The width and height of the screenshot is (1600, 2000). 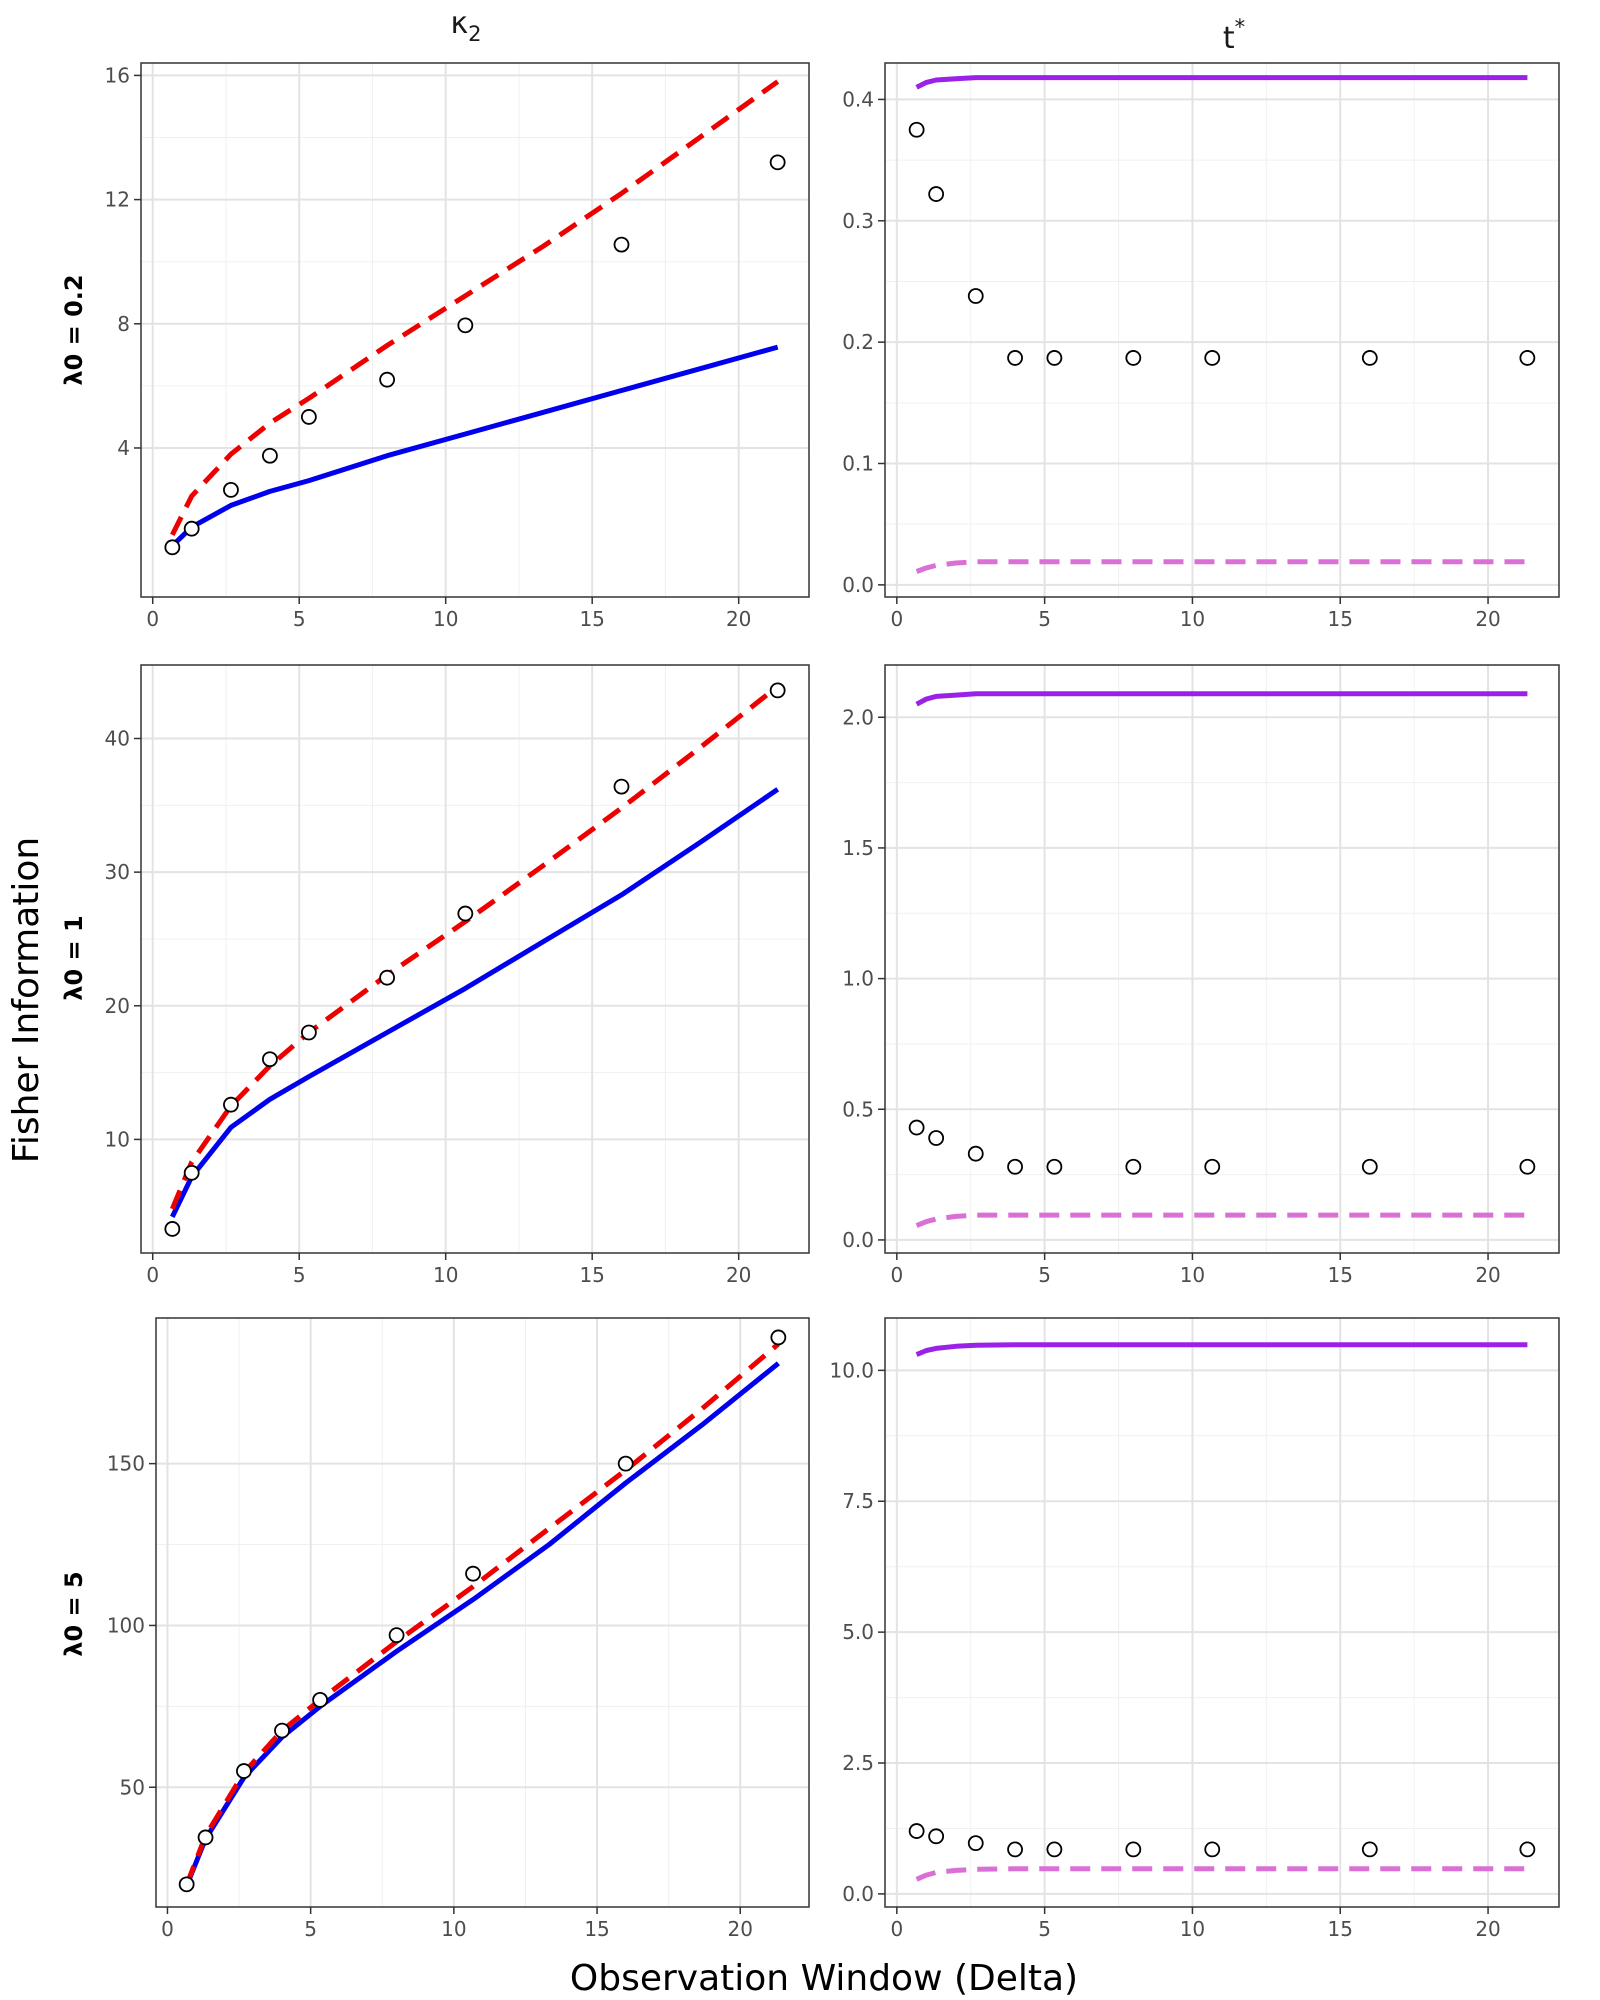 I want to click on panel-k2-lambda-5: 0 5 10 15 20 50 100 150, so click(x=458, y=1629).